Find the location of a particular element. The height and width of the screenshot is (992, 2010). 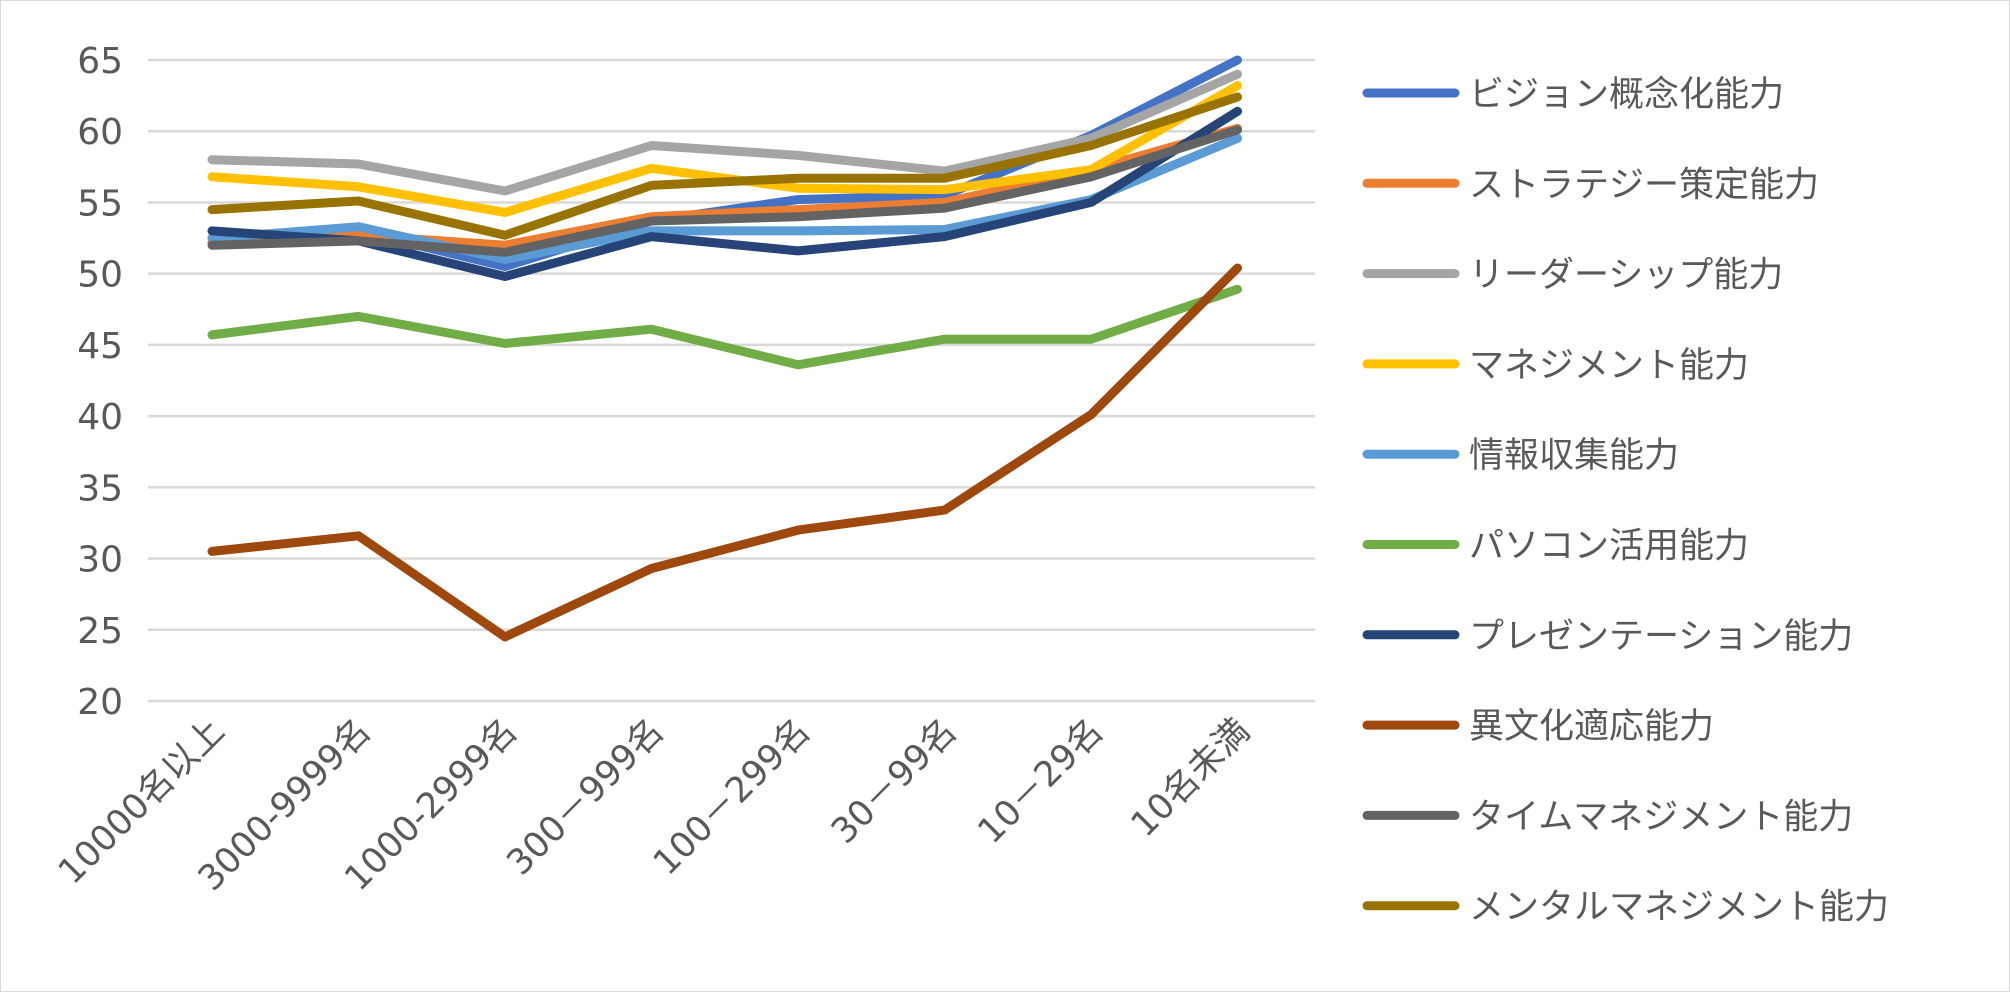

legend-label: パソコン活用能力 is located at coordinates (1609, 547).